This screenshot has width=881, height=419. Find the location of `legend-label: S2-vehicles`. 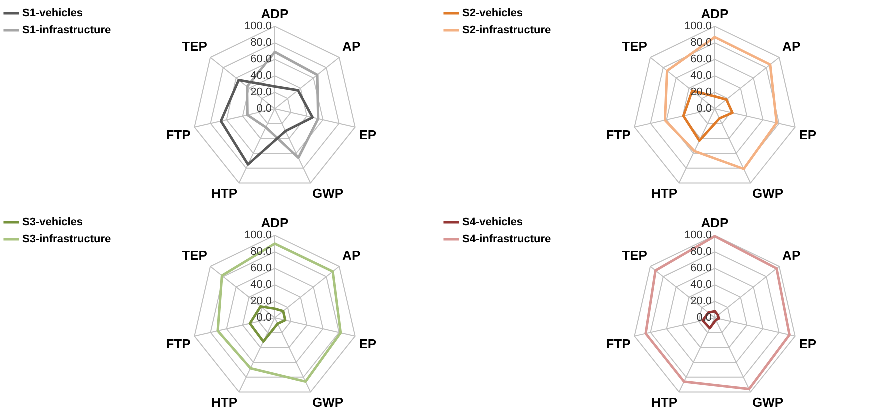

legend-label: S2-vehicles is located at coordinates (493, 14).